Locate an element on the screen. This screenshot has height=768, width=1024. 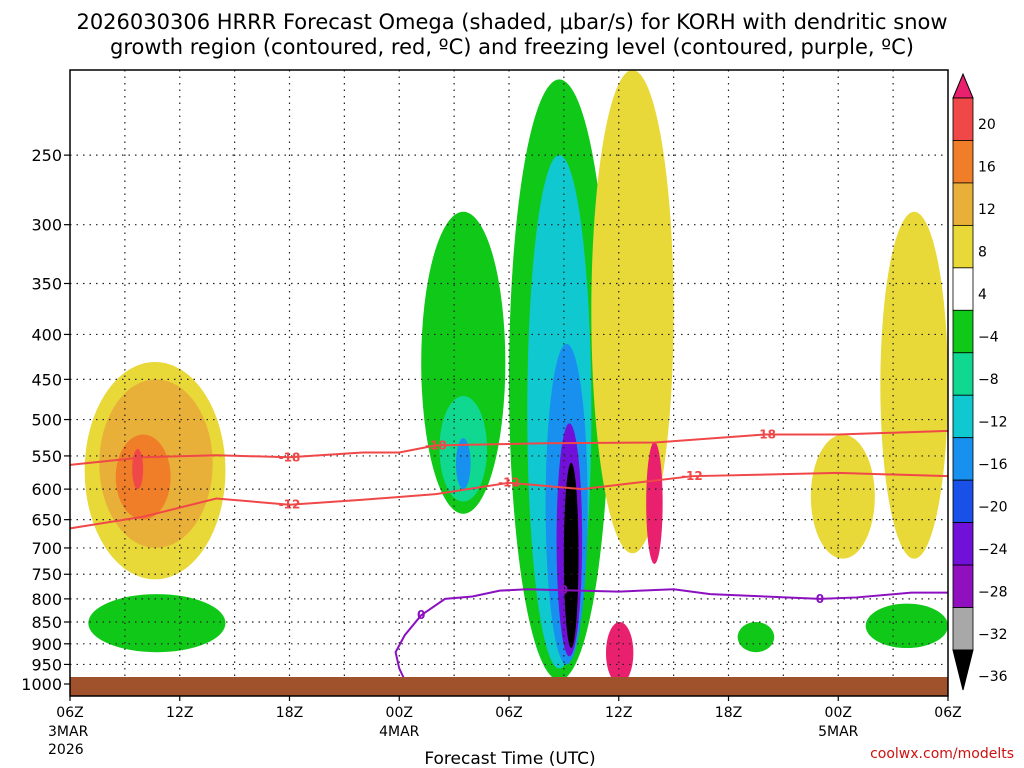
colorbar-label-1: 16 is located at coordinates (987, 168).